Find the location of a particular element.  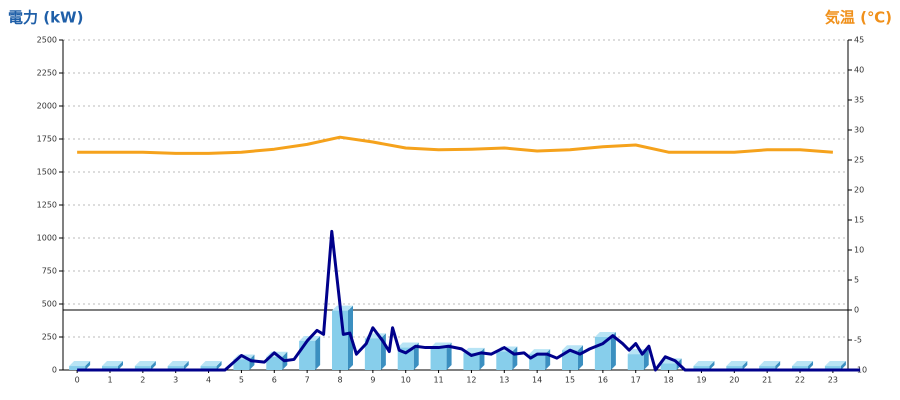

y-tick-label: 750 is located at coordinates (49, 271).